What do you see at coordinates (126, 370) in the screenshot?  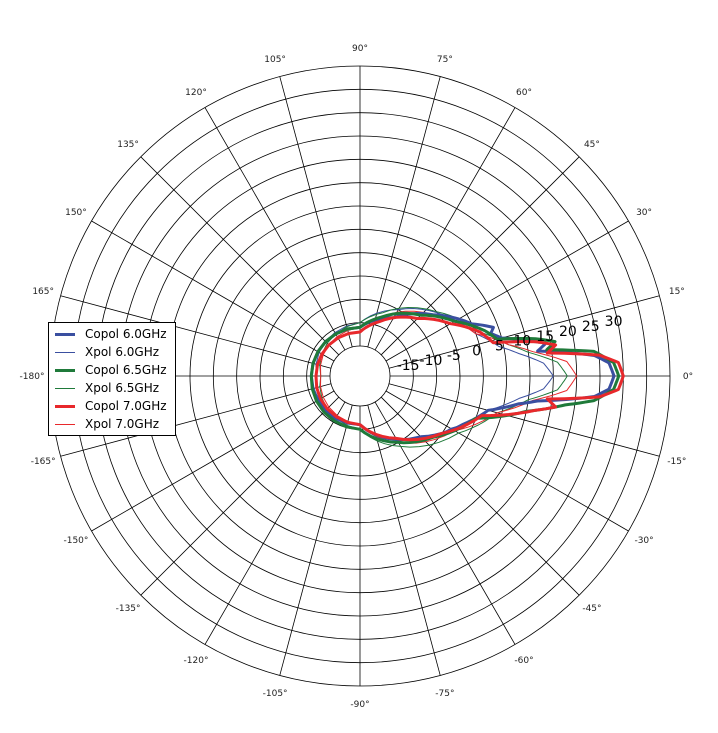 I see `legend-label: Copol 6.5GHz` at bounding box center [126, 370].